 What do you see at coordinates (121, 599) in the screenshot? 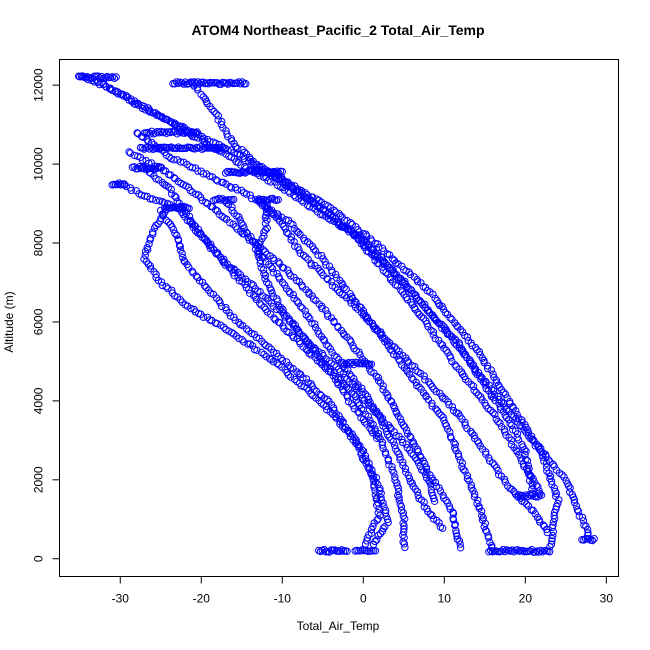
I see `x-tick-label: -30` at bounding box center [121, 599].